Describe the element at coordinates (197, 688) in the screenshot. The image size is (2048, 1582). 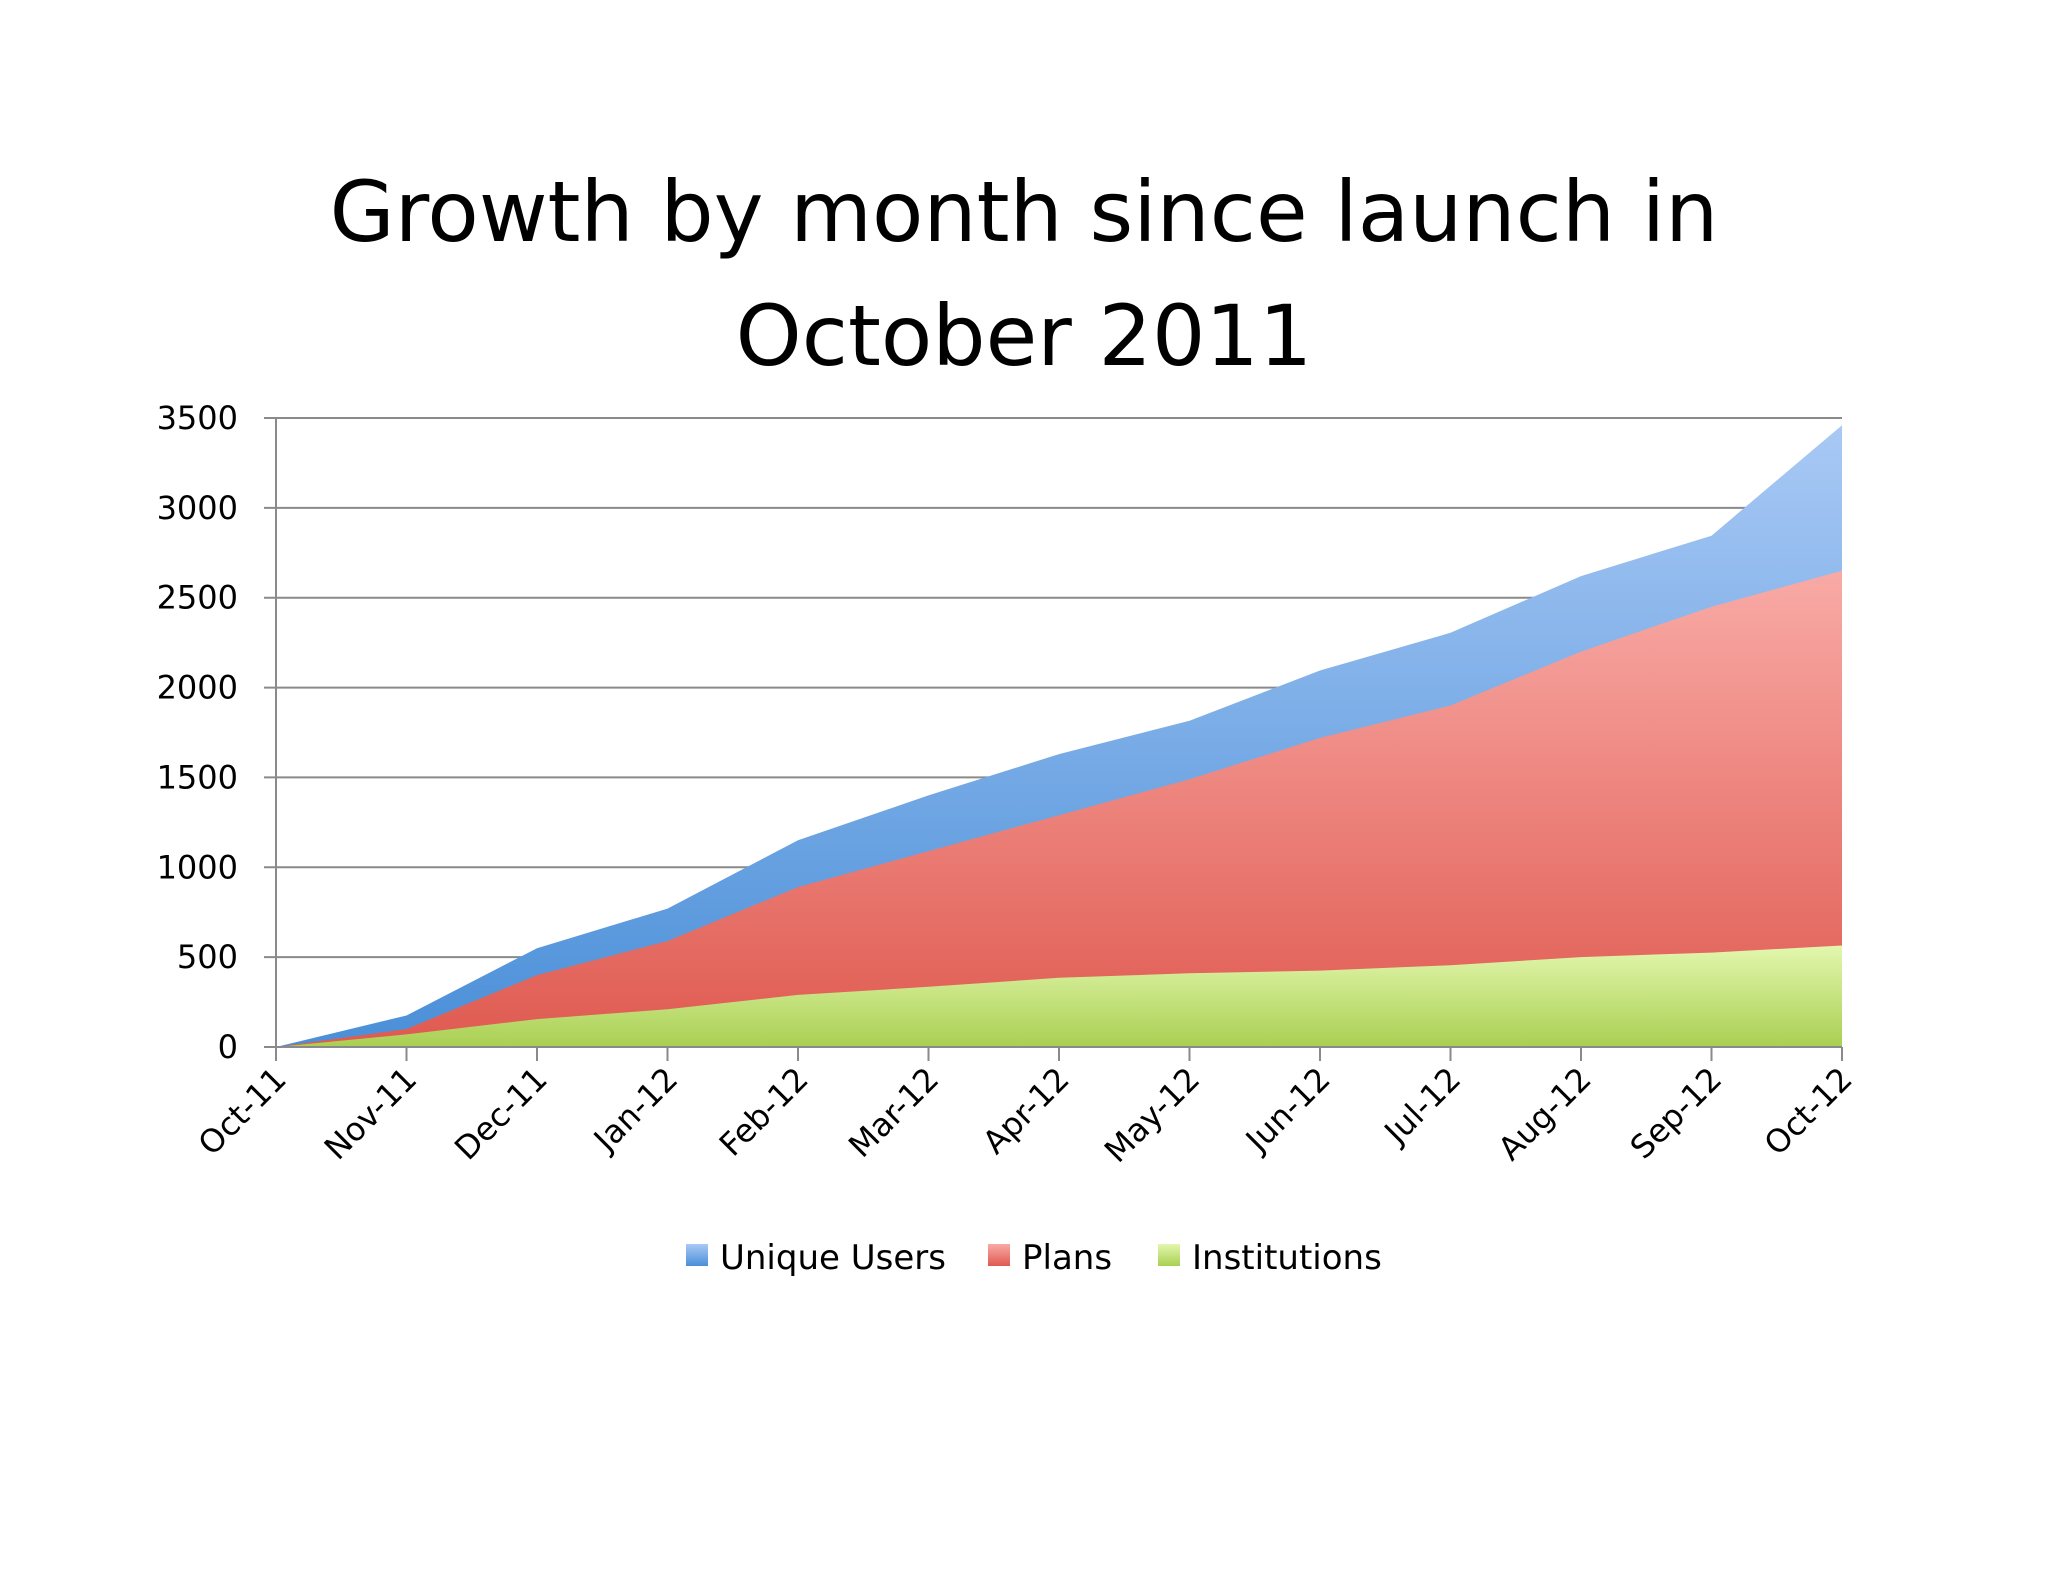
I see `y-tick-label: 2000` at that location.